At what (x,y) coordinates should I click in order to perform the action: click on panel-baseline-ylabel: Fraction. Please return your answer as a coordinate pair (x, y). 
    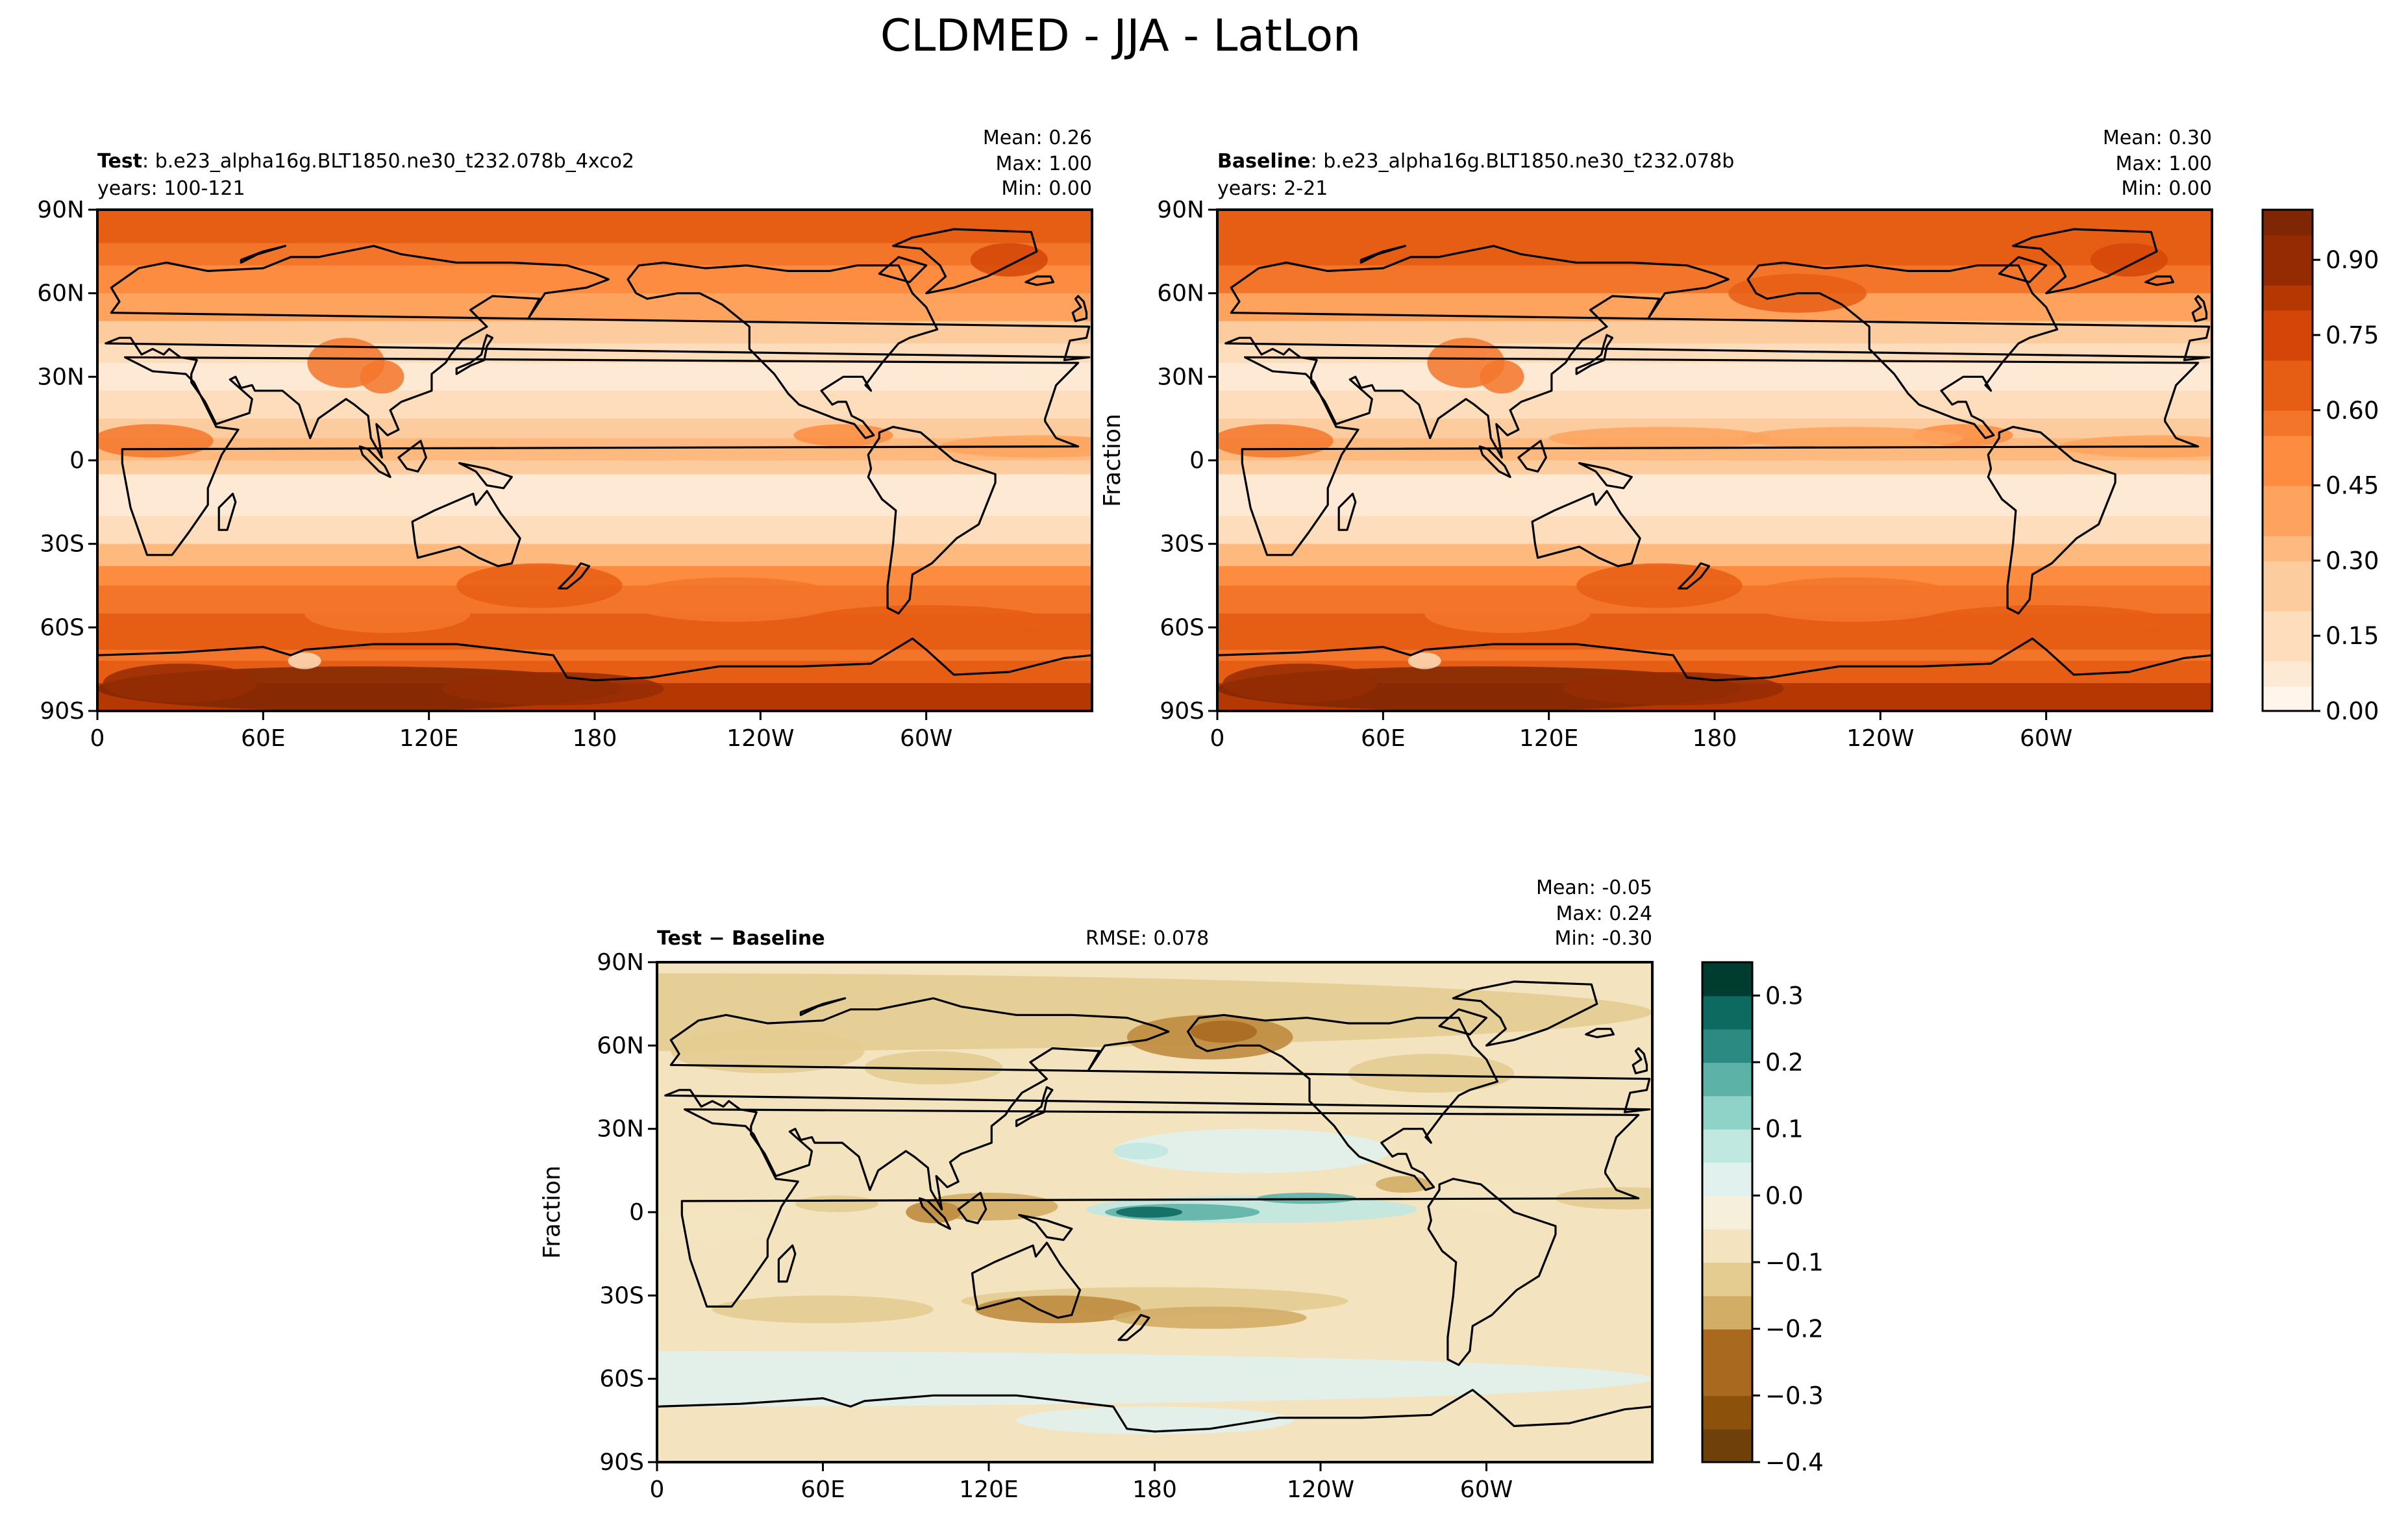
    Looking at the image, I should click on (1112, 460).